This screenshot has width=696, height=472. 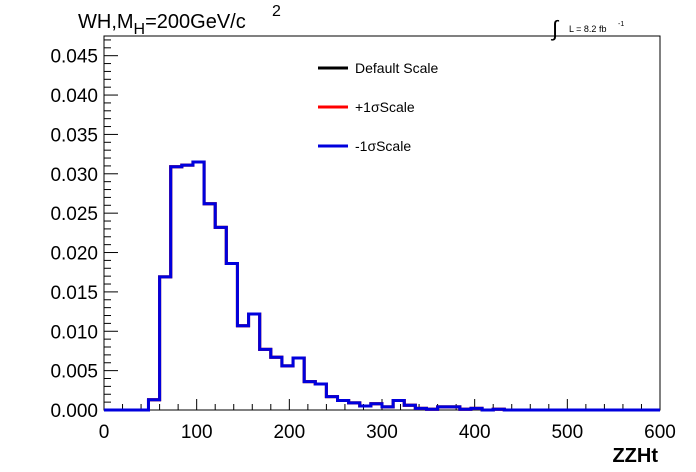 I want to click on legend: Default Scale +1σScale -1σScale, so click(x=378, y=107).